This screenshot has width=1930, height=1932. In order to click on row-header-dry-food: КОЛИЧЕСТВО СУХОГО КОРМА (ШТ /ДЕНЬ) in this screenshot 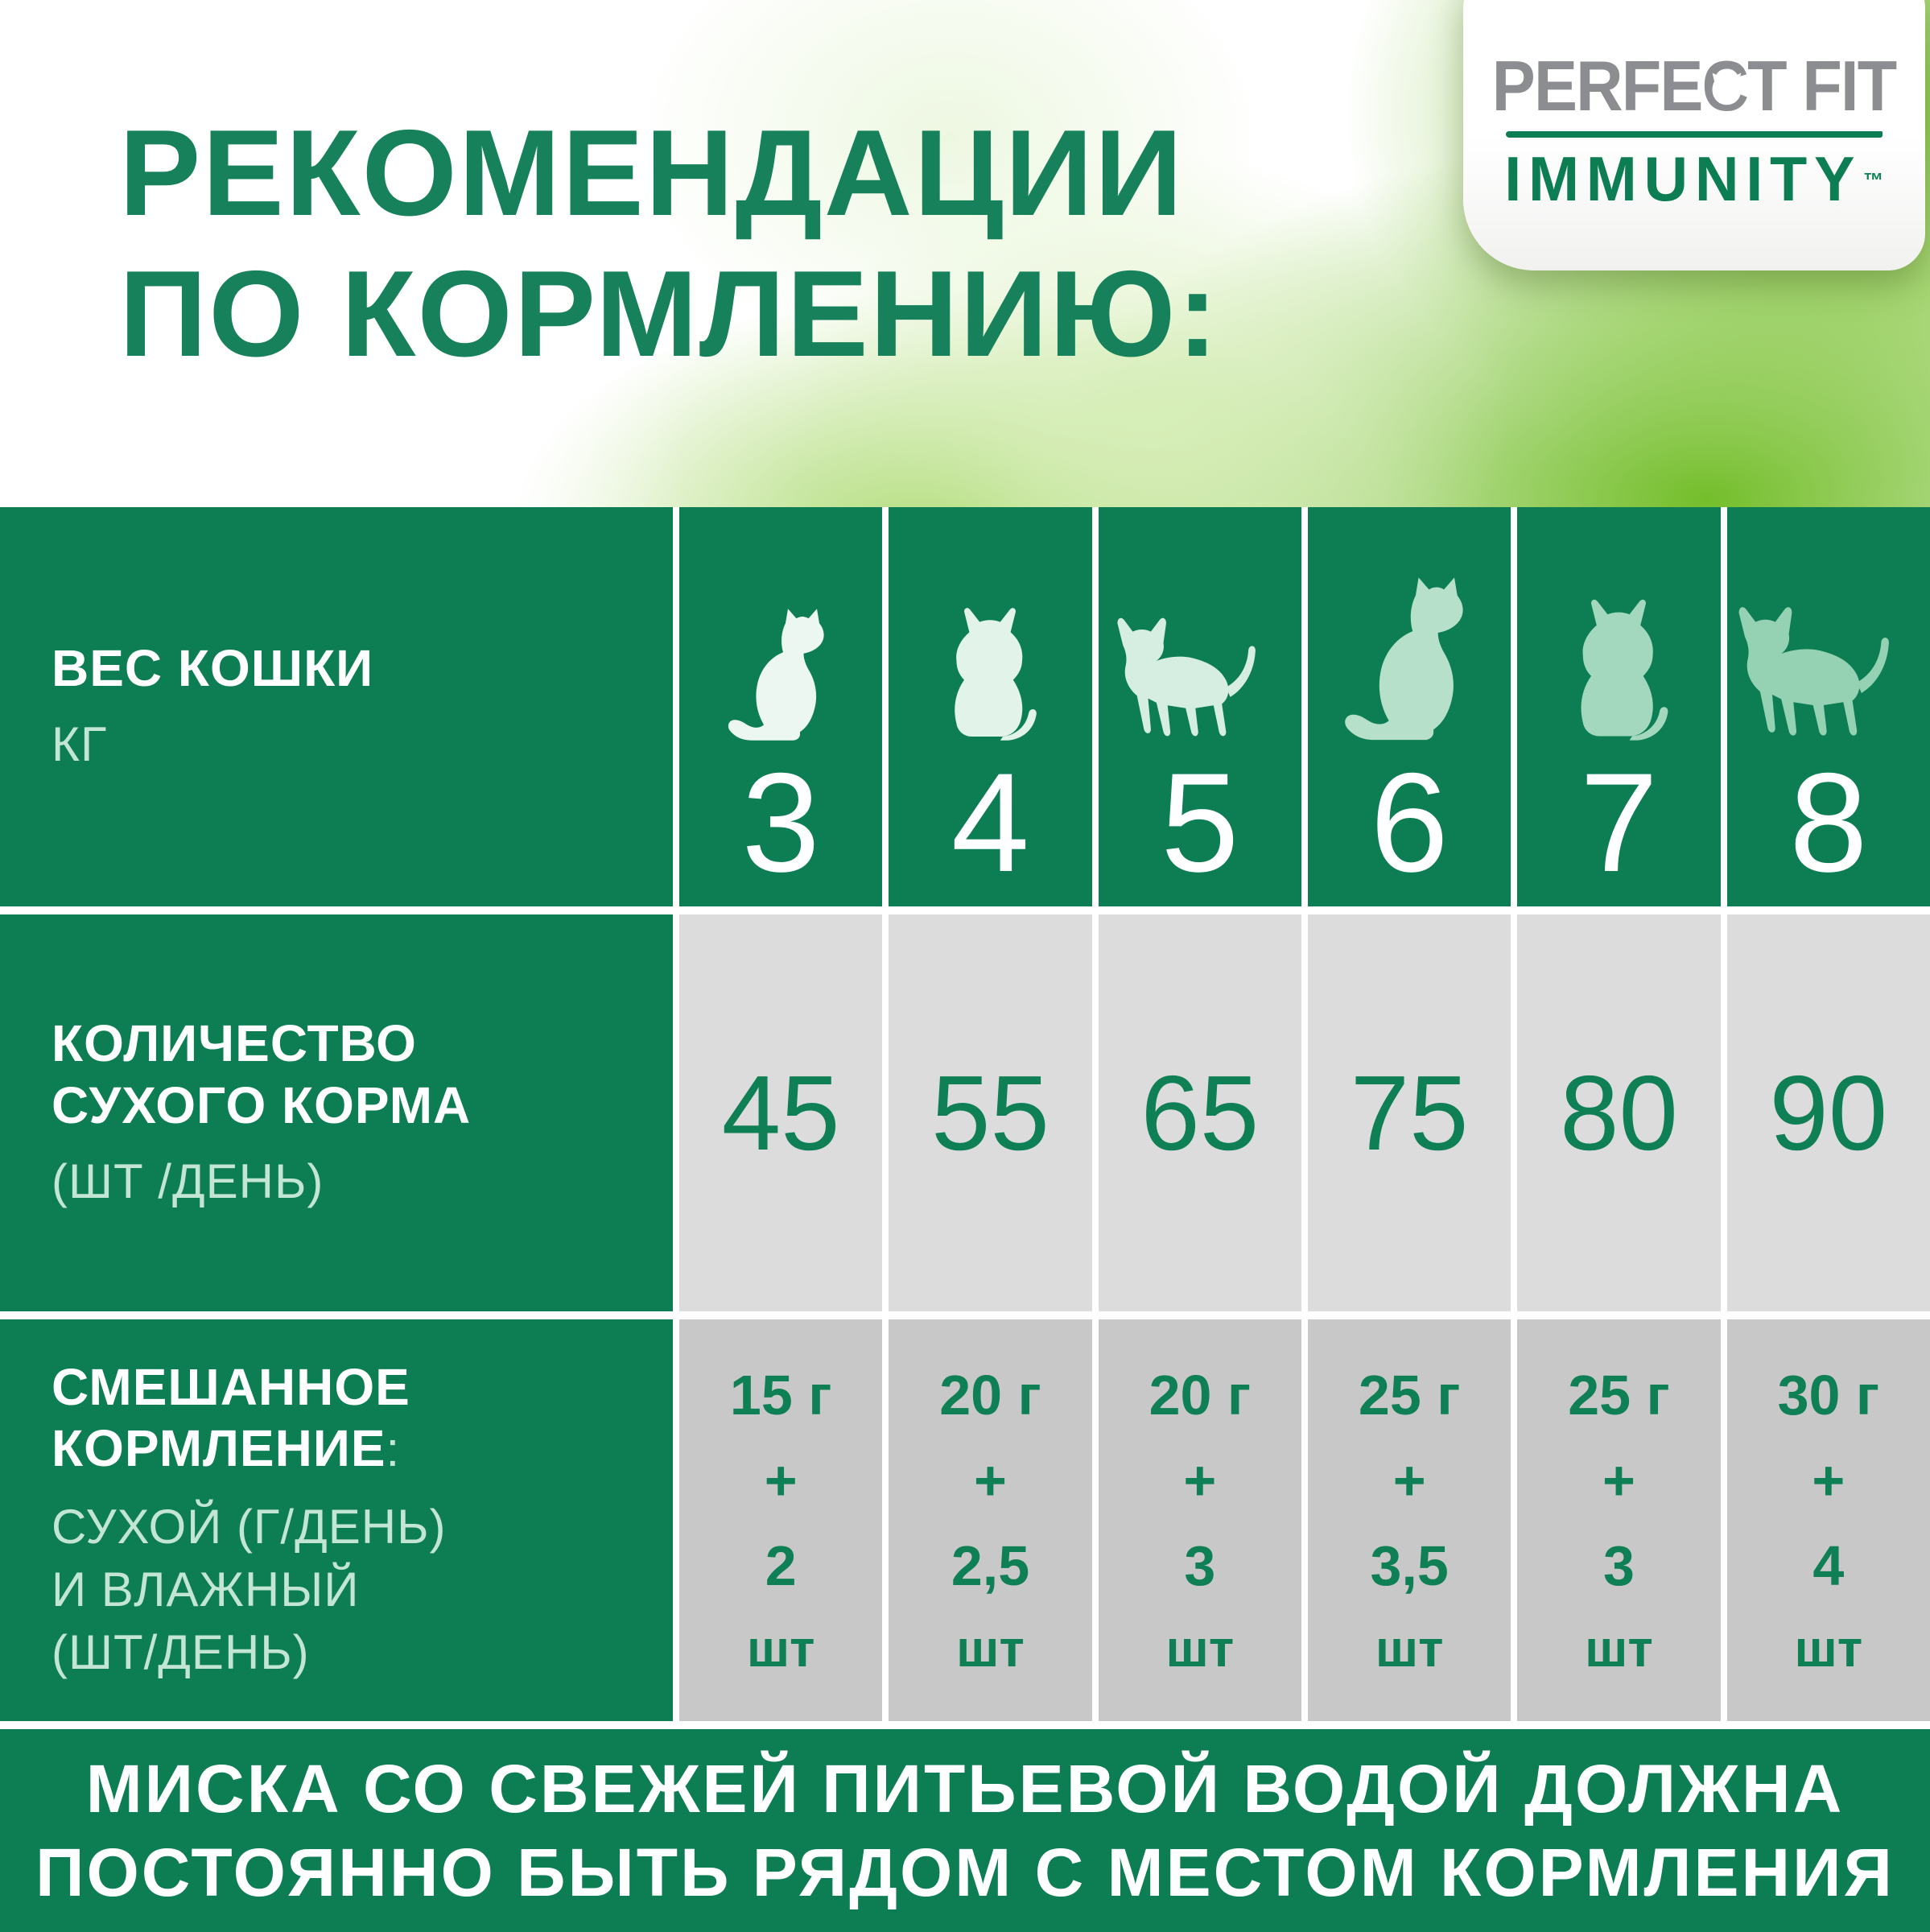, I will do `click(336, 1112)`.